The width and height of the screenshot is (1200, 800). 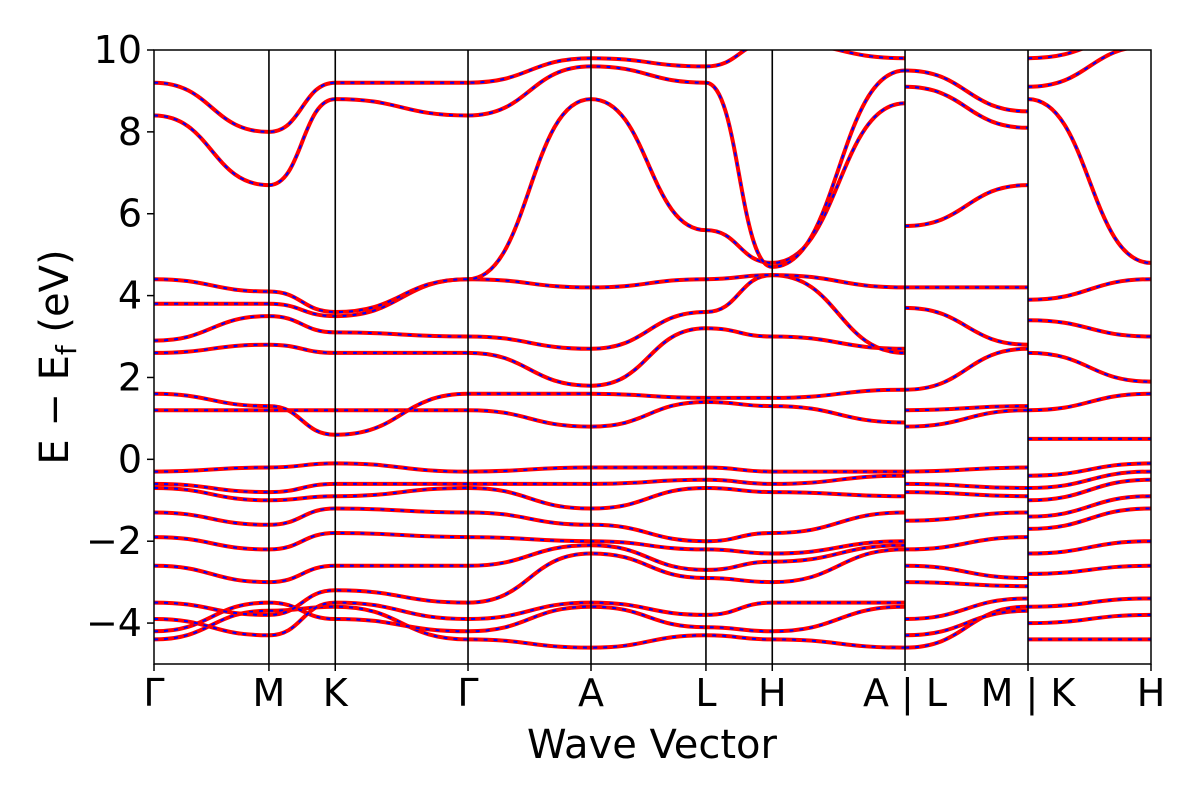 What do you see at coordinates (130, 377) in the screenshot?
I see `y-tick-label: 2` at bounding box center [130, 377].